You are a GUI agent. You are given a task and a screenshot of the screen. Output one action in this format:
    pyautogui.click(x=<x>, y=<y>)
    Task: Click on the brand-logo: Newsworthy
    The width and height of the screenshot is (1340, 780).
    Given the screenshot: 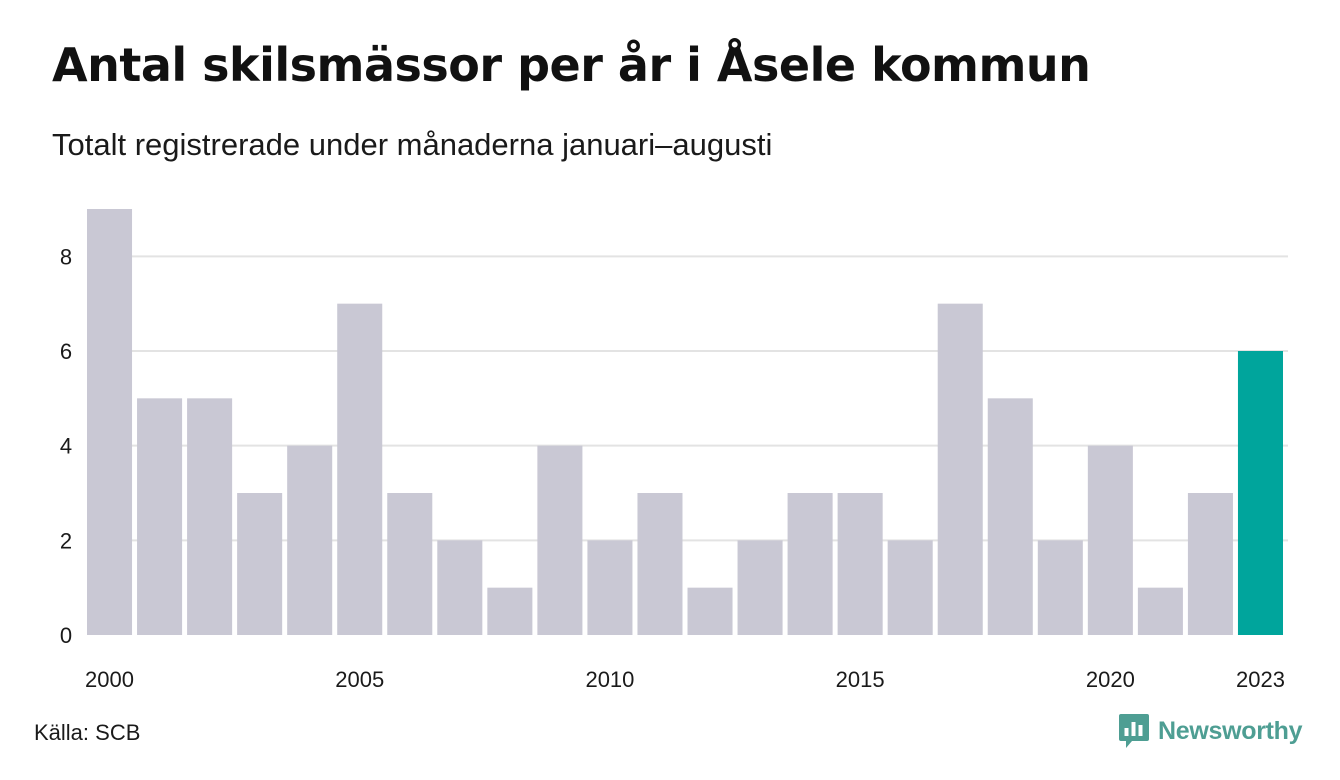 What is the action you would take?
    pyautogui.click(x=1210, y=731)
    